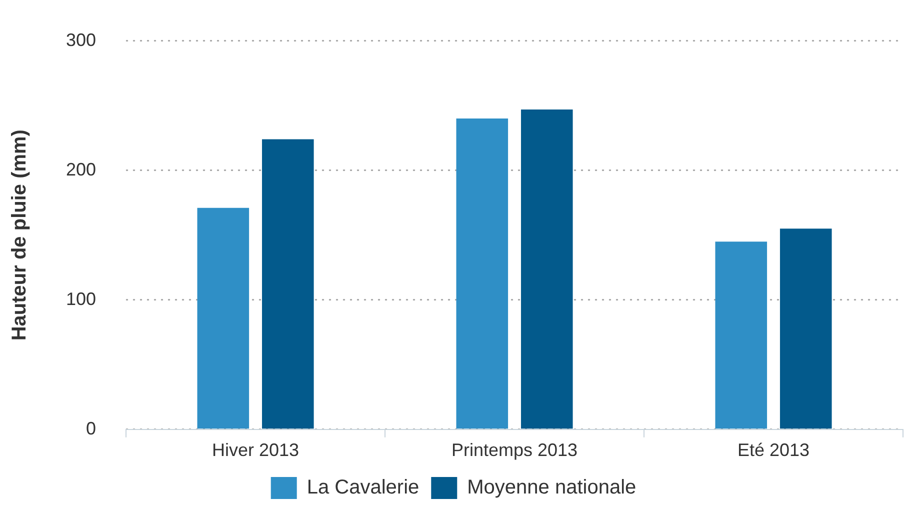  I want to click on legend-label: Moyenne nationale, so click(551, 487).